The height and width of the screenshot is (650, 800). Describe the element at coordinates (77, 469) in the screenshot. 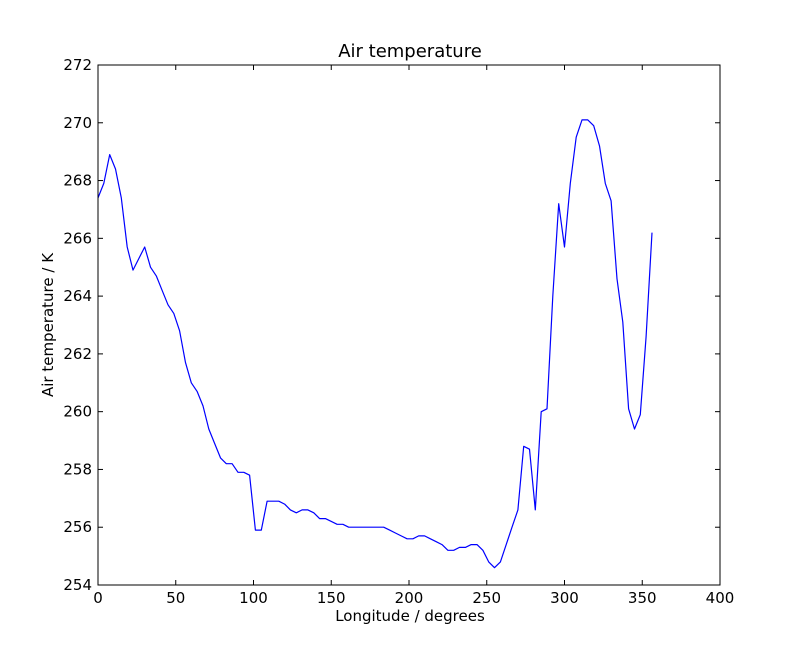

I see `y-tick-label: 258` at that location.